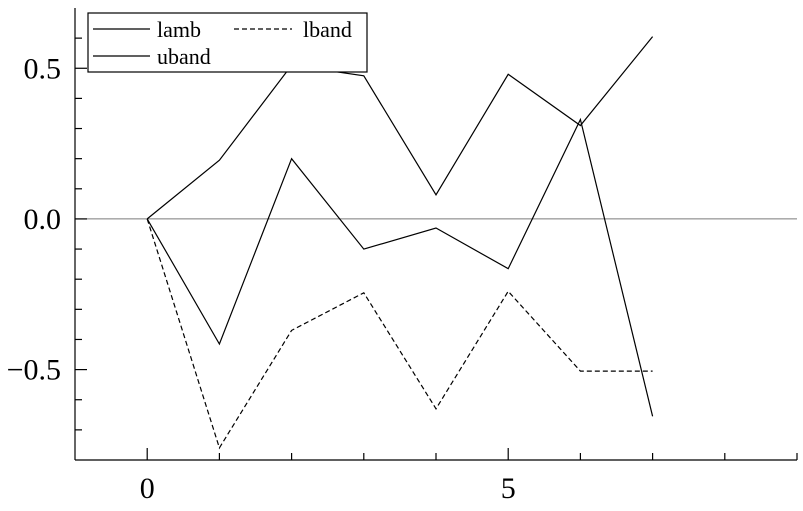 The image size is (803, 511). What do you see at coordinates (43, 219) in the screenshot?
I see `y-tick-label: 0.0` at bounding box center [43, 219].